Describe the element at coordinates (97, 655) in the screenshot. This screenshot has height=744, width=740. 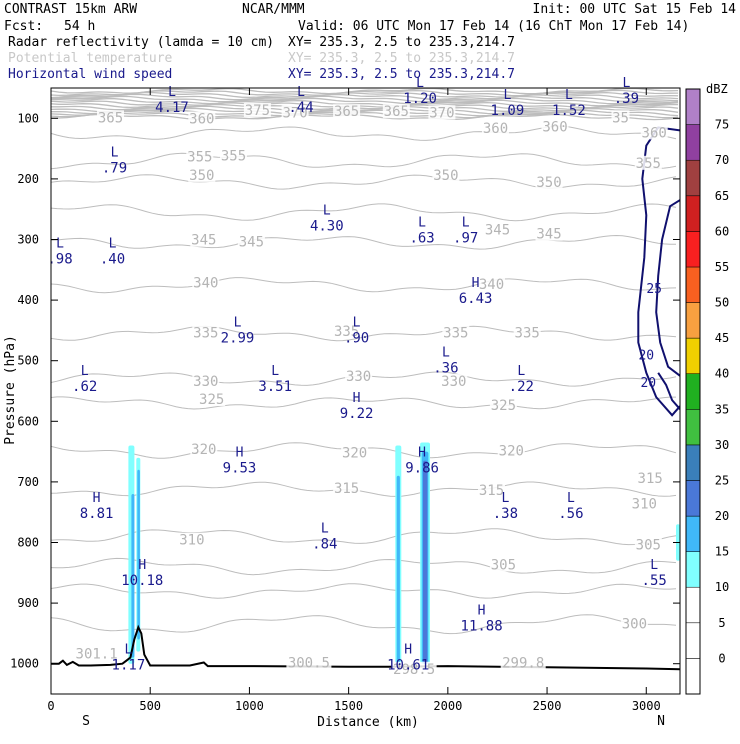
I see `theta-contour-label: 301.1` at that location.